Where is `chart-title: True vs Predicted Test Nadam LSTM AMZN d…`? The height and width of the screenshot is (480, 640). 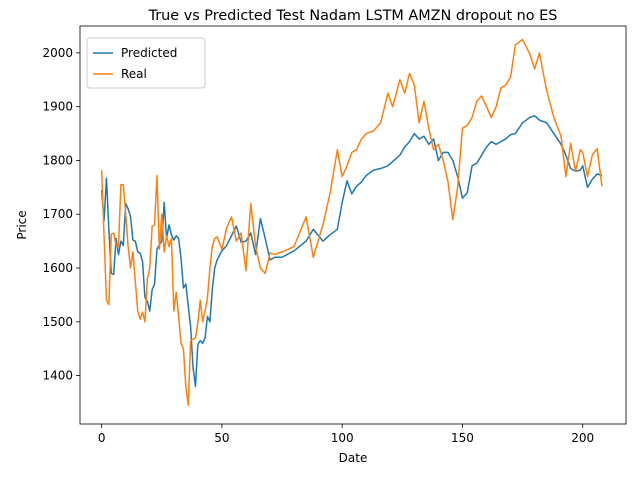 chart-title: True vs Predicted Test Nadam LSTM AMZN d… is located at coordinates (353, 16).